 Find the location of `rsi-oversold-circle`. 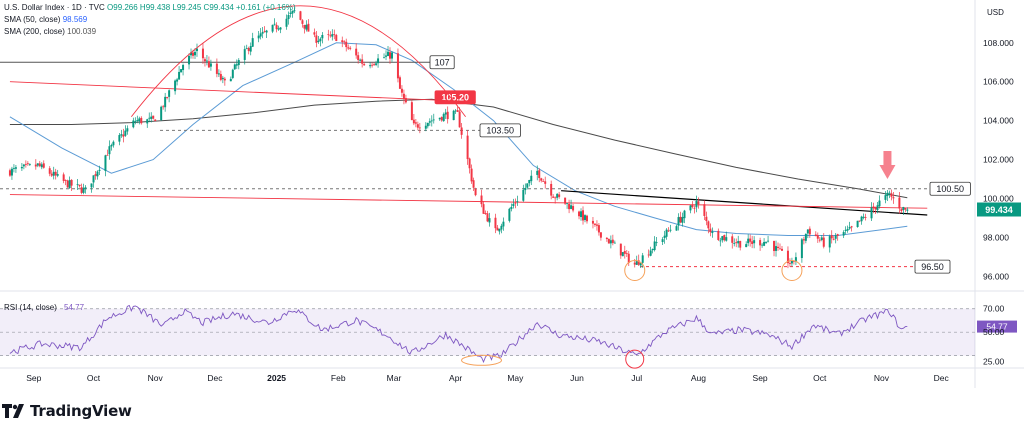

rsi-oversold-circle is located at coordinates (635, 359).